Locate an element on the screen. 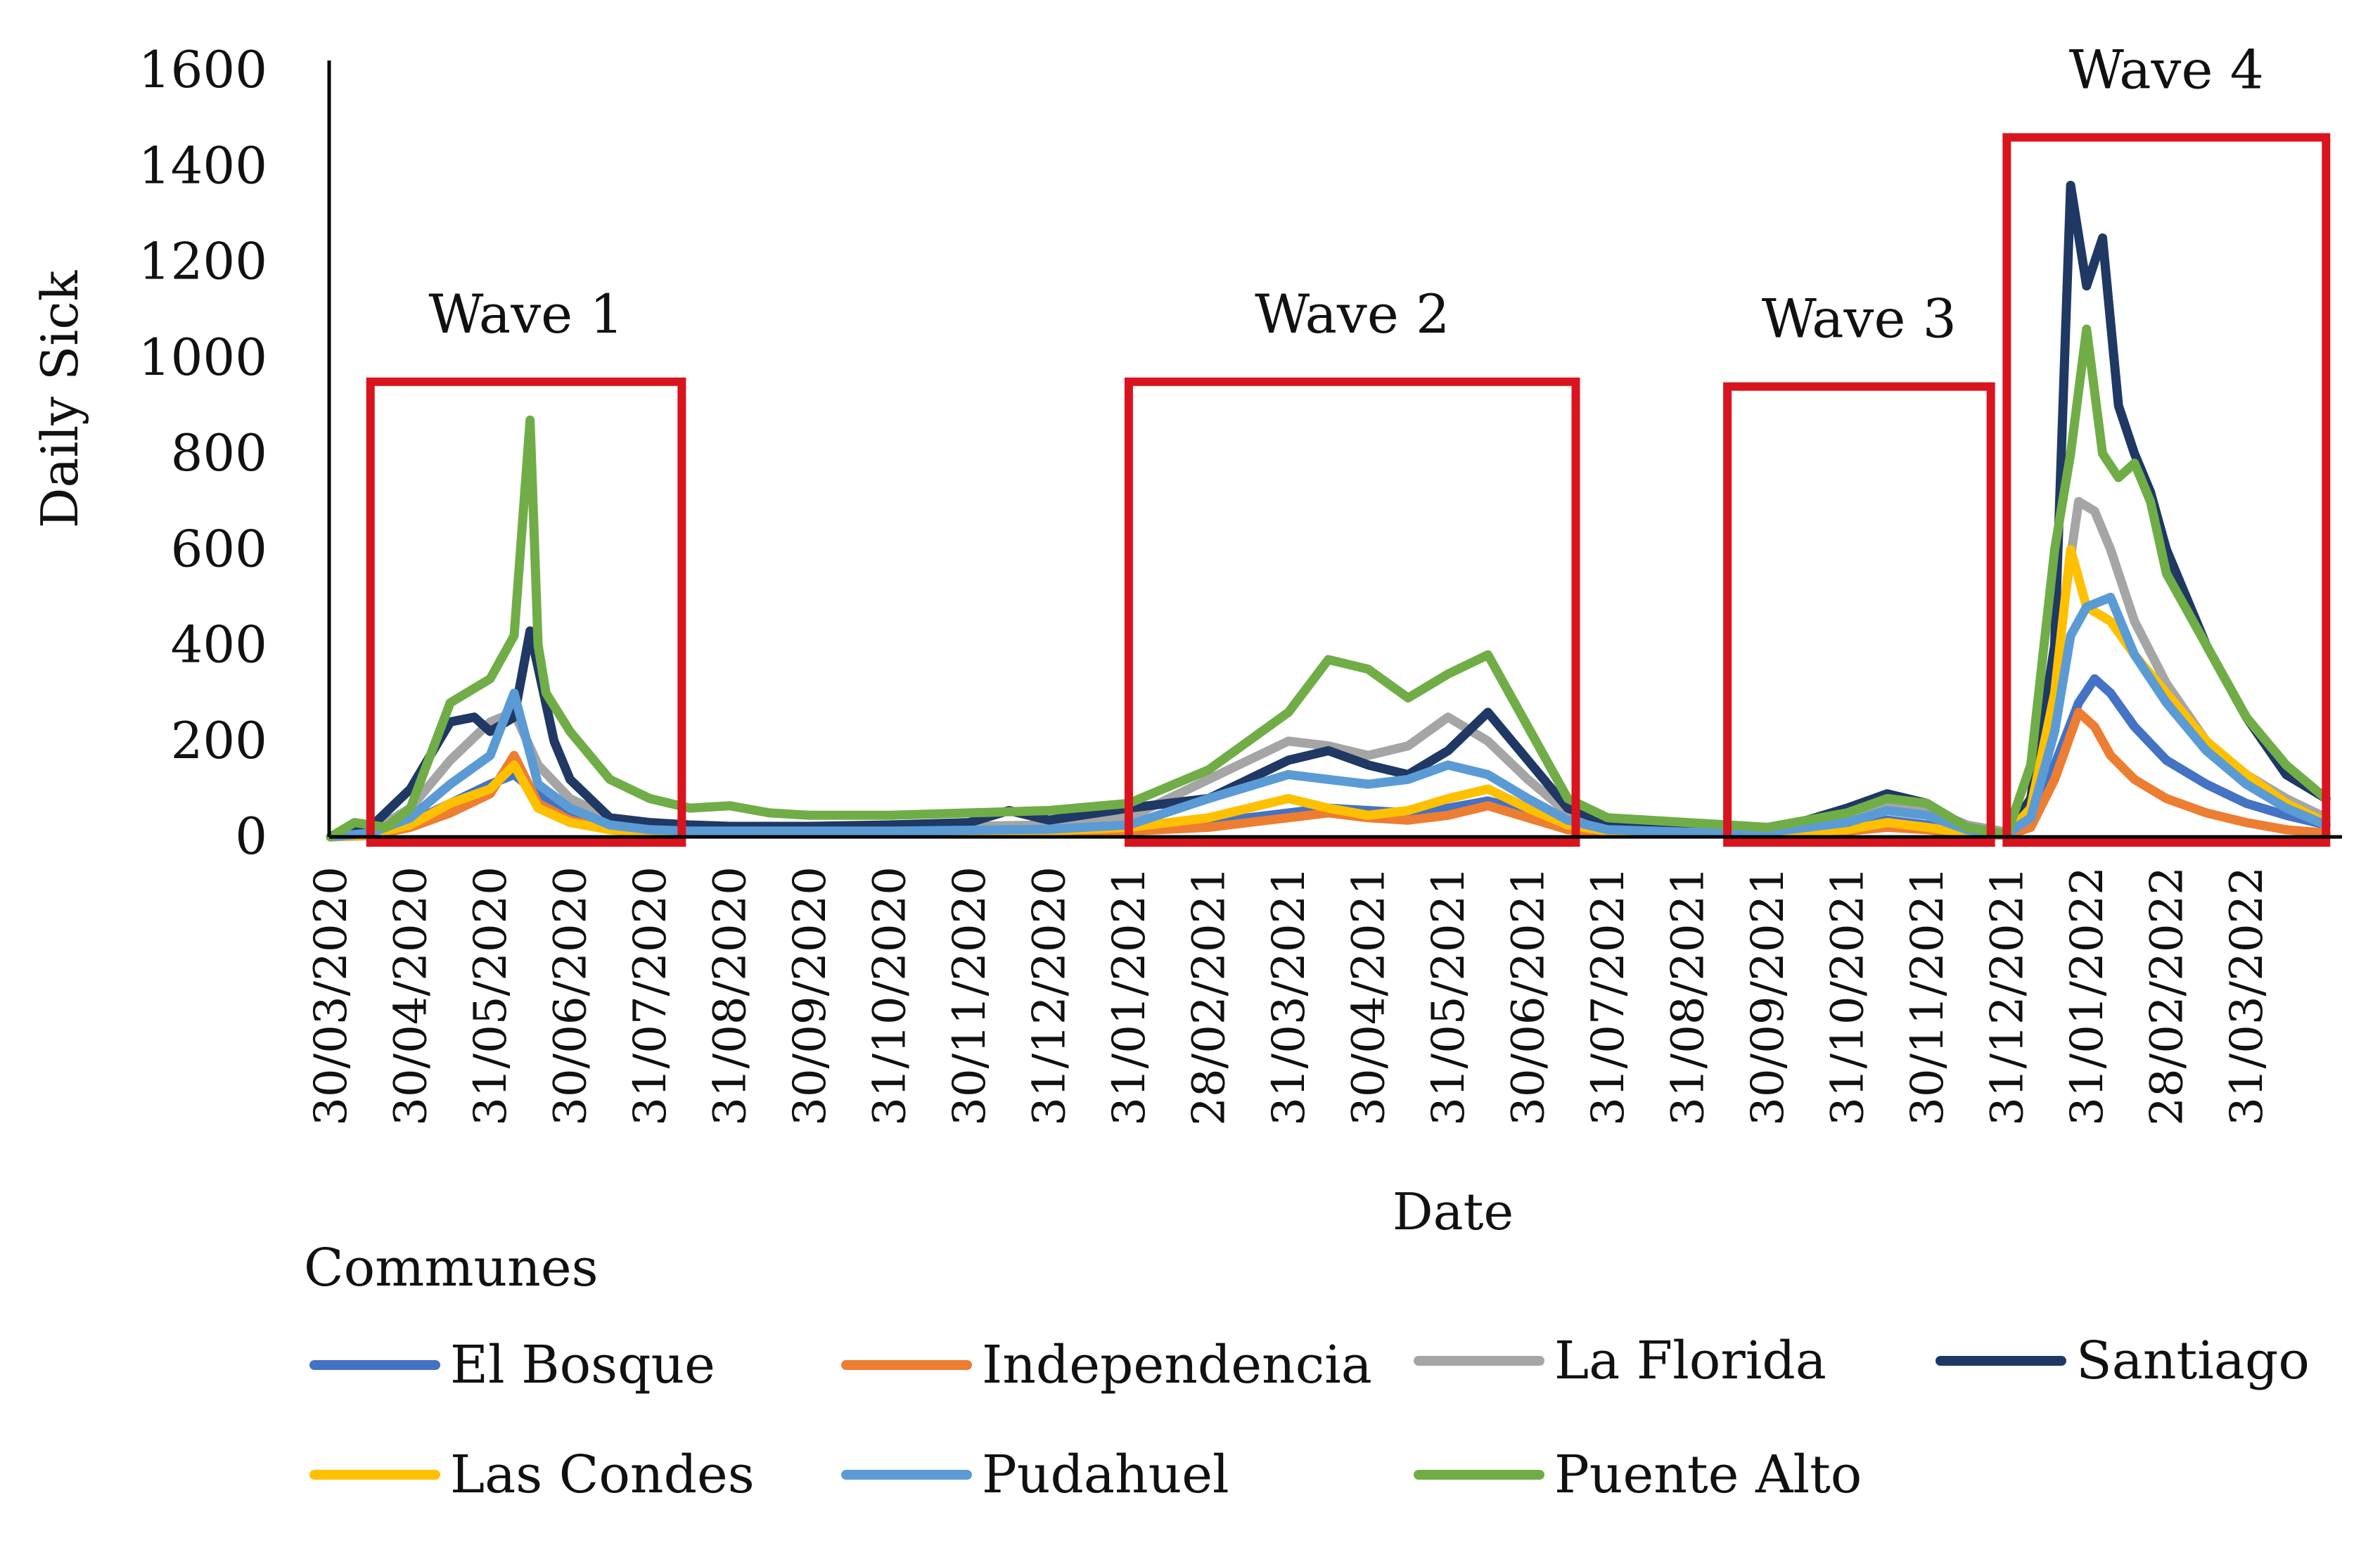 The image size is (2380, 1550). x-tick-label: 30/04/2021 is located at coordinates (1369, 996).